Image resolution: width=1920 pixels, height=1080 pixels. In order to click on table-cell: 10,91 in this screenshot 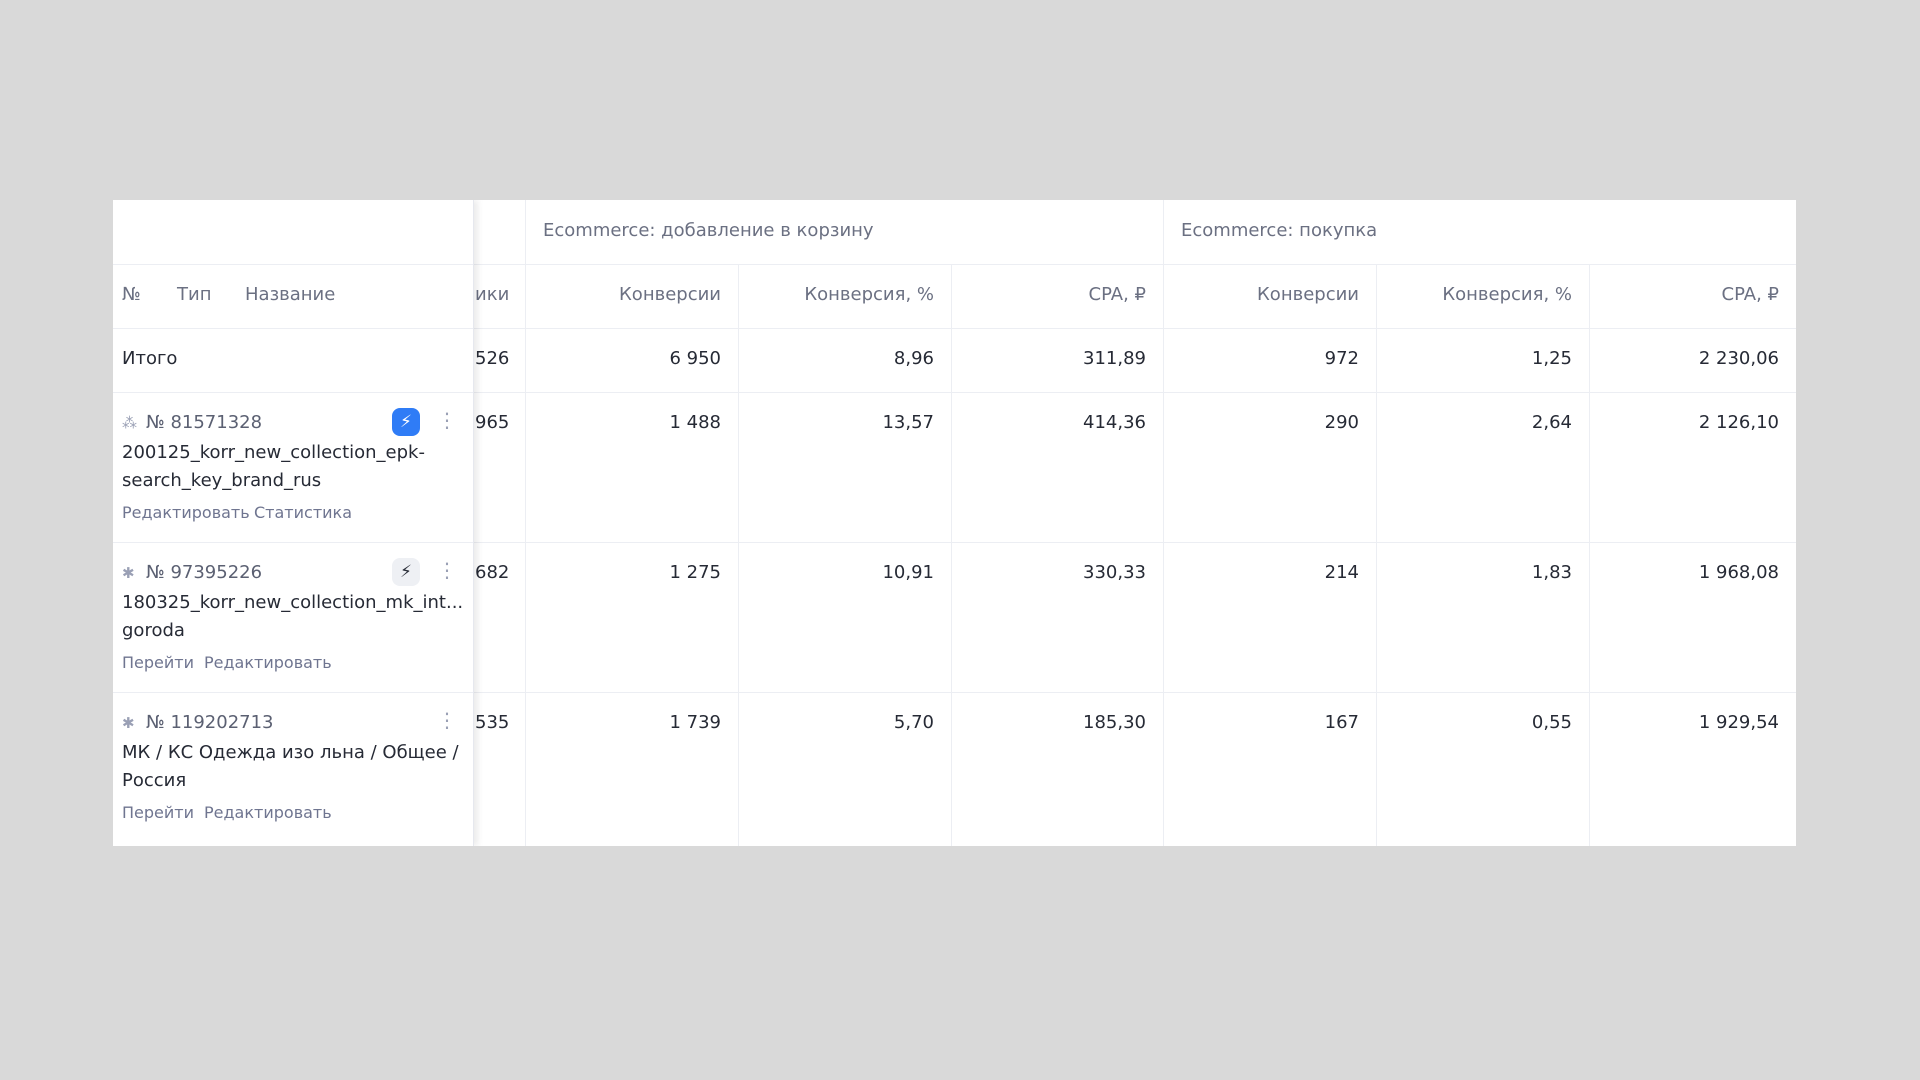, I will do `click(908, 572)`.